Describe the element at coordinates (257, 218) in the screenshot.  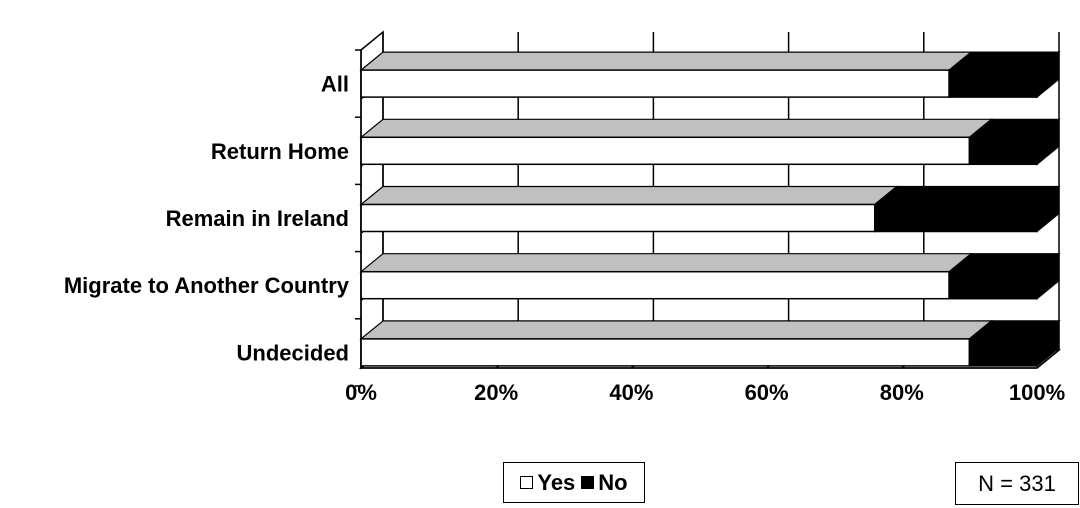
I see `category-label-remain-in-ireland: Remain in Ireland` at that location.